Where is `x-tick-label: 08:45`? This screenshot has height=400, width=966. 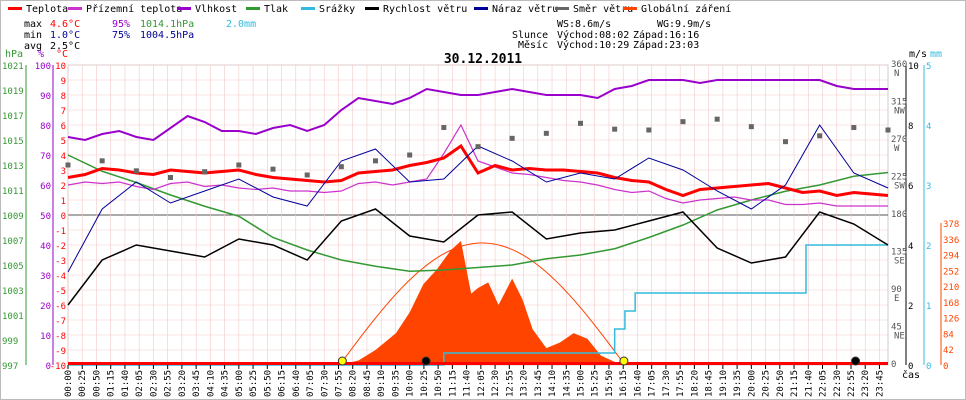 x-tick-label: 08:45 is located at coordinates (368, 383).